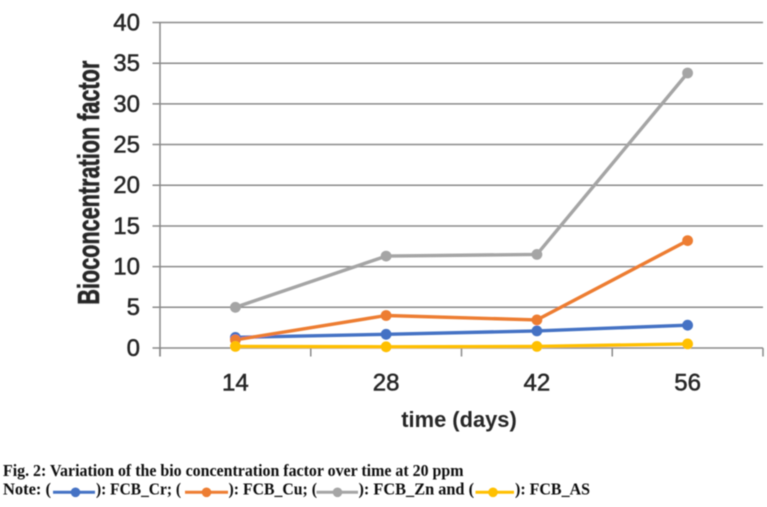 The image size is (767, 507). What do you see at coordinates (88, 183) in the screenshot?
I see `svg-text: Bioconcentration factor` at bounding box center [88, 183].